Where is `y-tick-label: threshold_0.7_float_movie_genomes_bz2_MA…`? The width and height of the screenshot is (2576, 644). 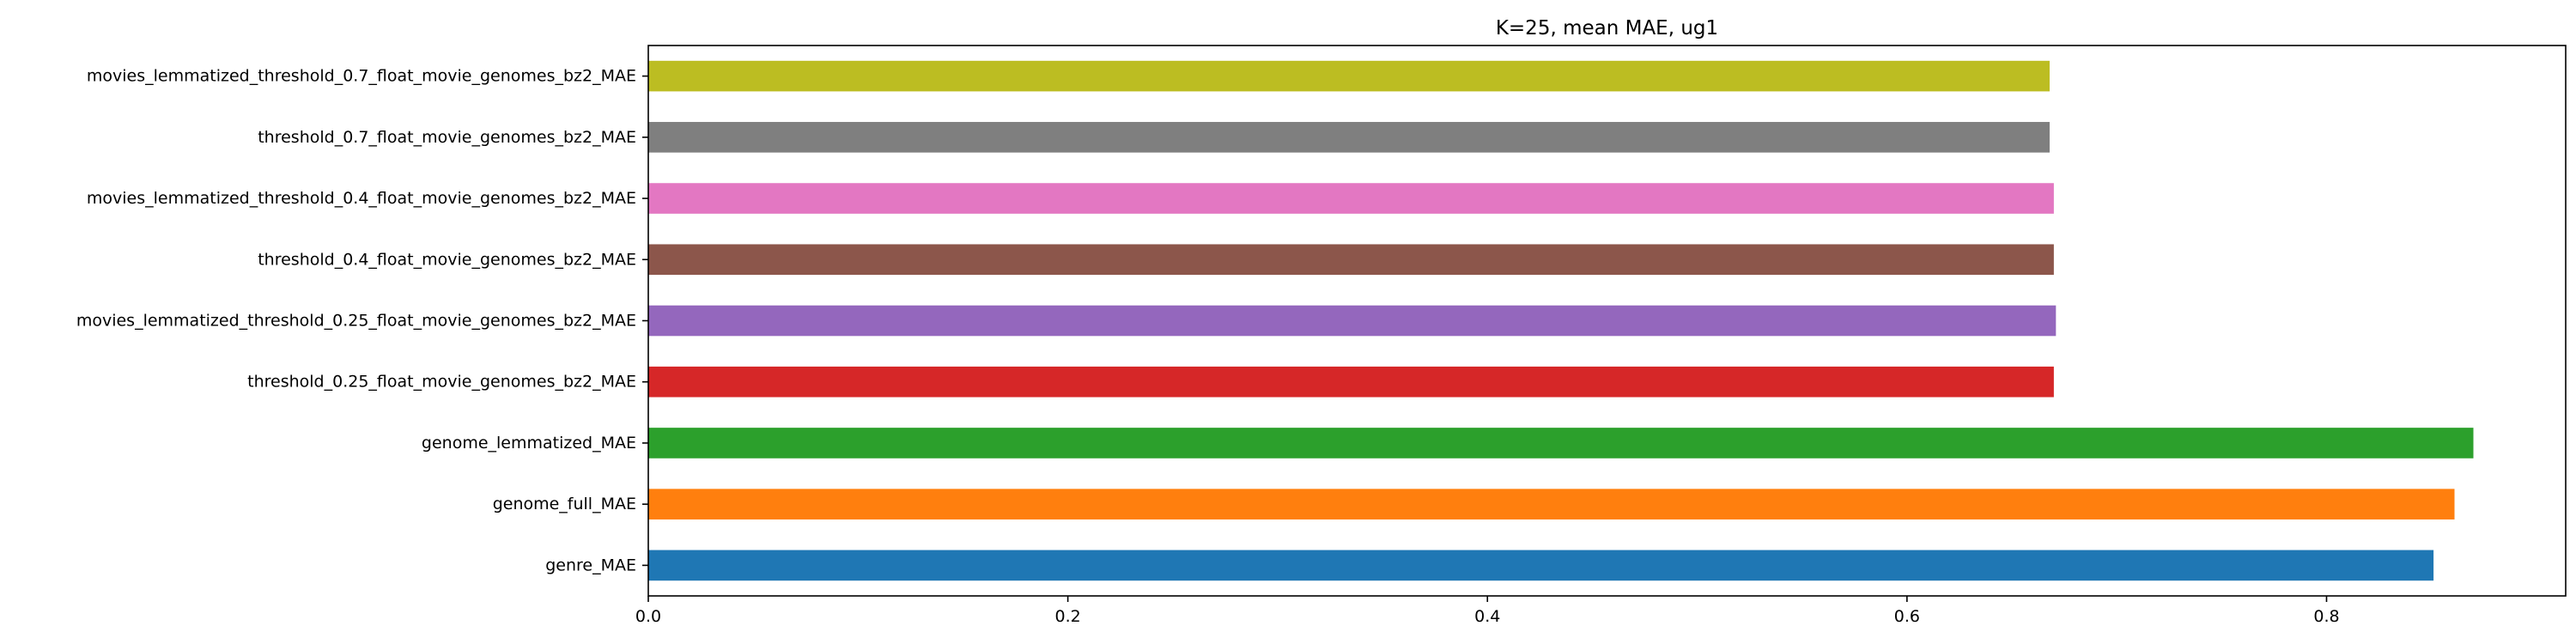
y-tick-label: threshold_0.7_float_movie_genomes_bz2_MA… is located at coordinates (447, 137).